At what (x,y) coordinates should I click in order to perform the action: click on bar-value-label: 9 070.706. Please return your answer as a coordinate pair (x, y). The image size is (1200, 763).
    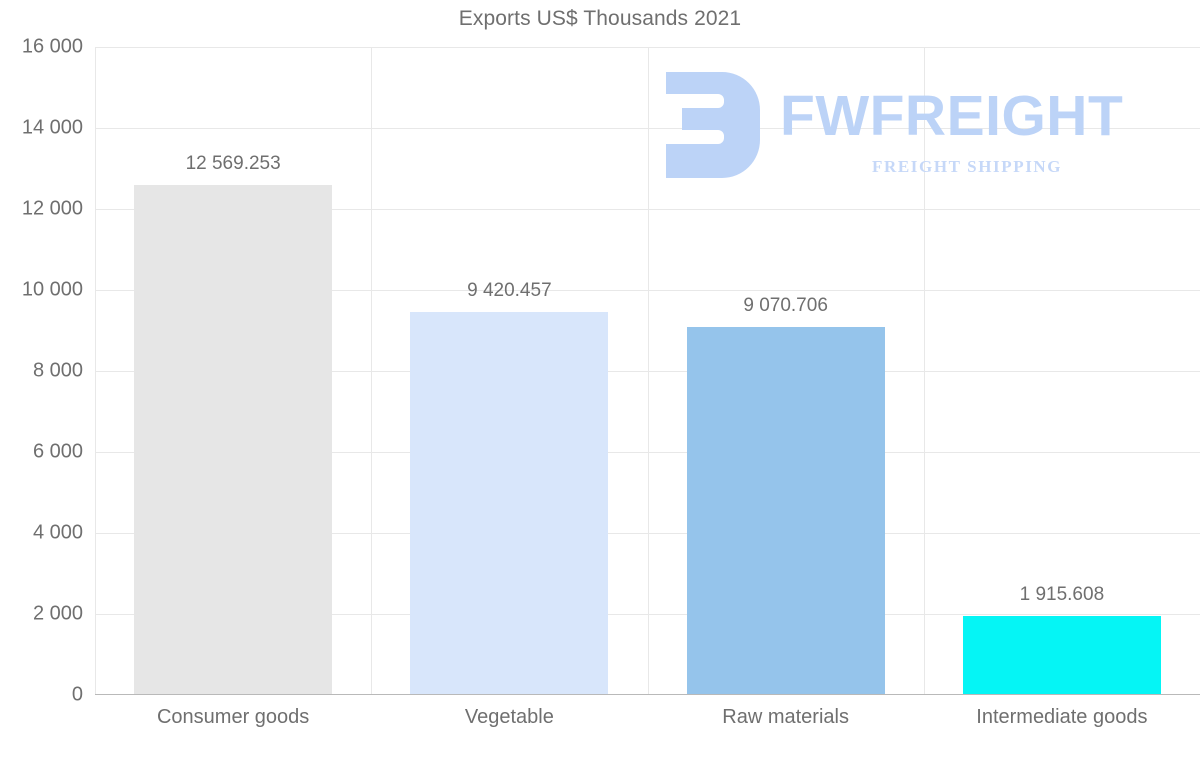
    Looking at the image, I should click on (785, 305).